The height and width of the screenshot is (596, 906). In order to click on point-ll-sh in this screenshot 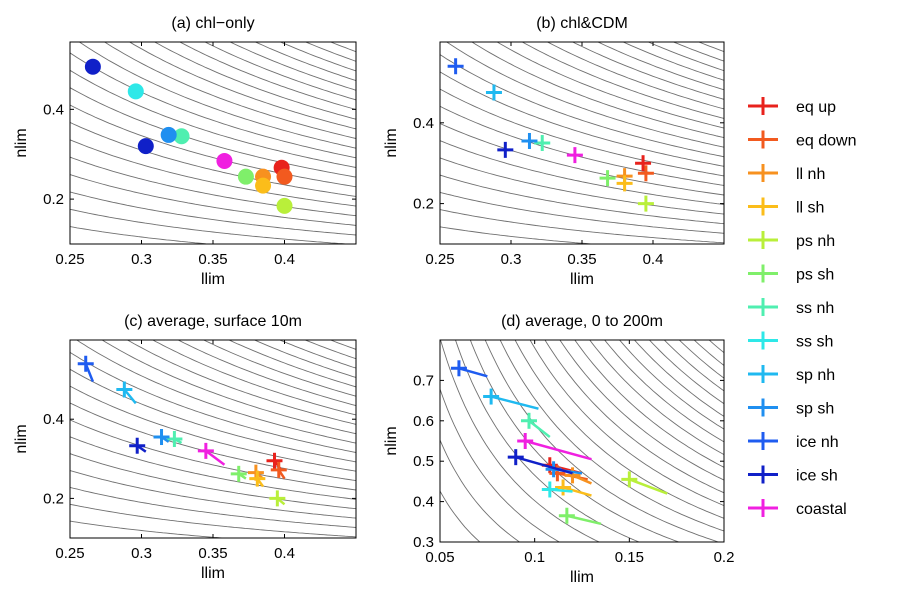, I will do `click(573, 488)`.